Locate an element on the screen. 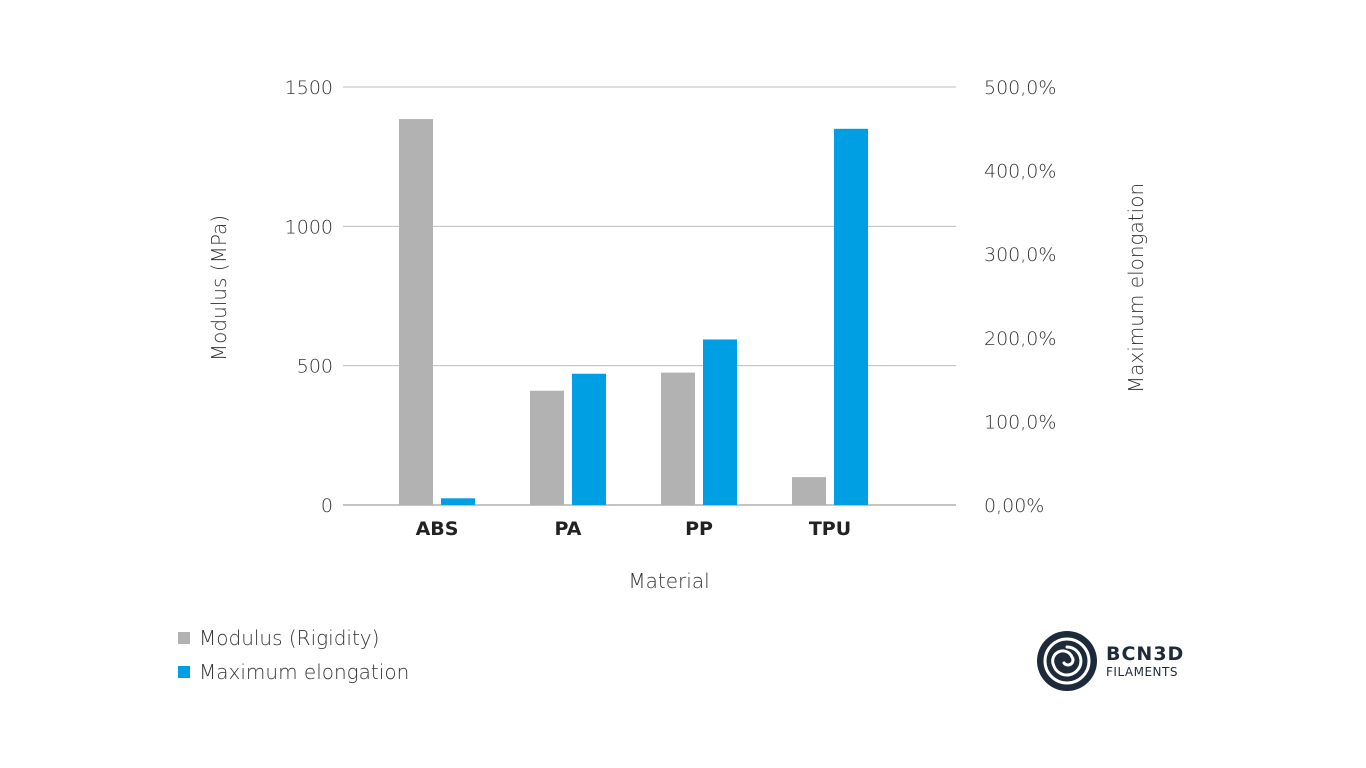 Image resolution: width=1366 pixels, height=768 pixels. category-label-abs: ABS is located at coordinates (437, 529).